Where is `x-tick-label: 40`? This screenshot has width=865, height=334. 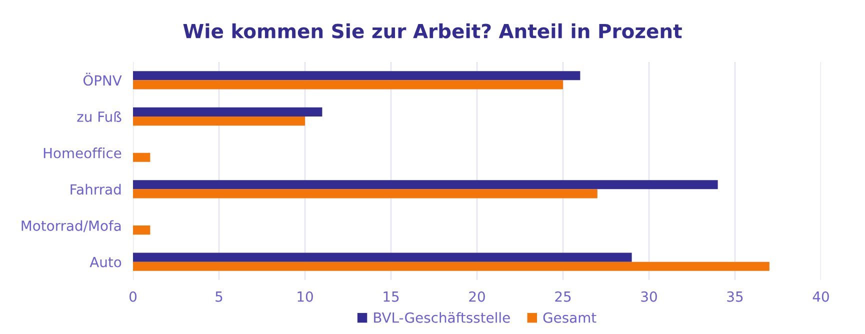
x-tick-label: 40 is located at coordinates (820, 296).